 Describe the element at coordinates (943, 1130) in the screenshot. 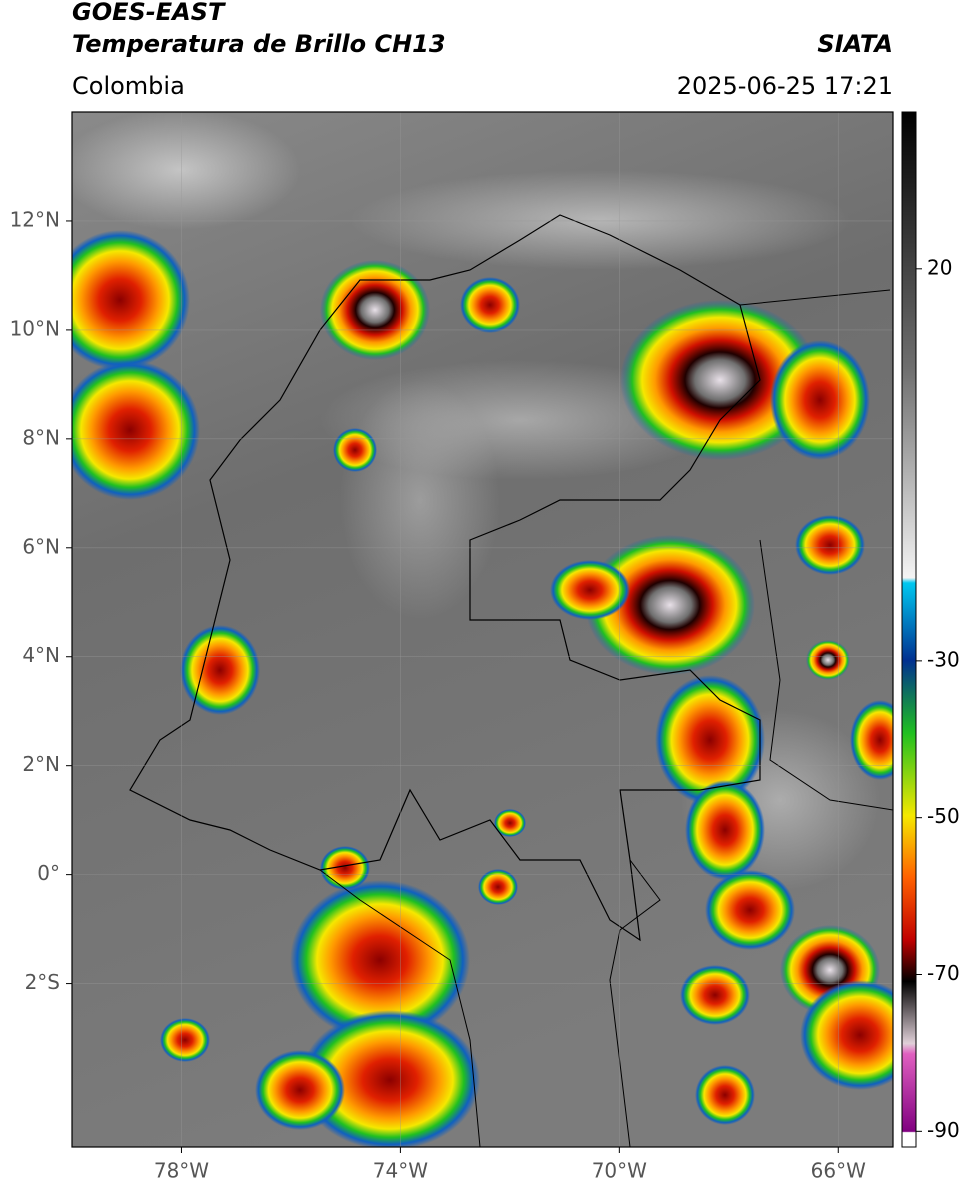

I see `colorbar-tick-label: -90` at that location.